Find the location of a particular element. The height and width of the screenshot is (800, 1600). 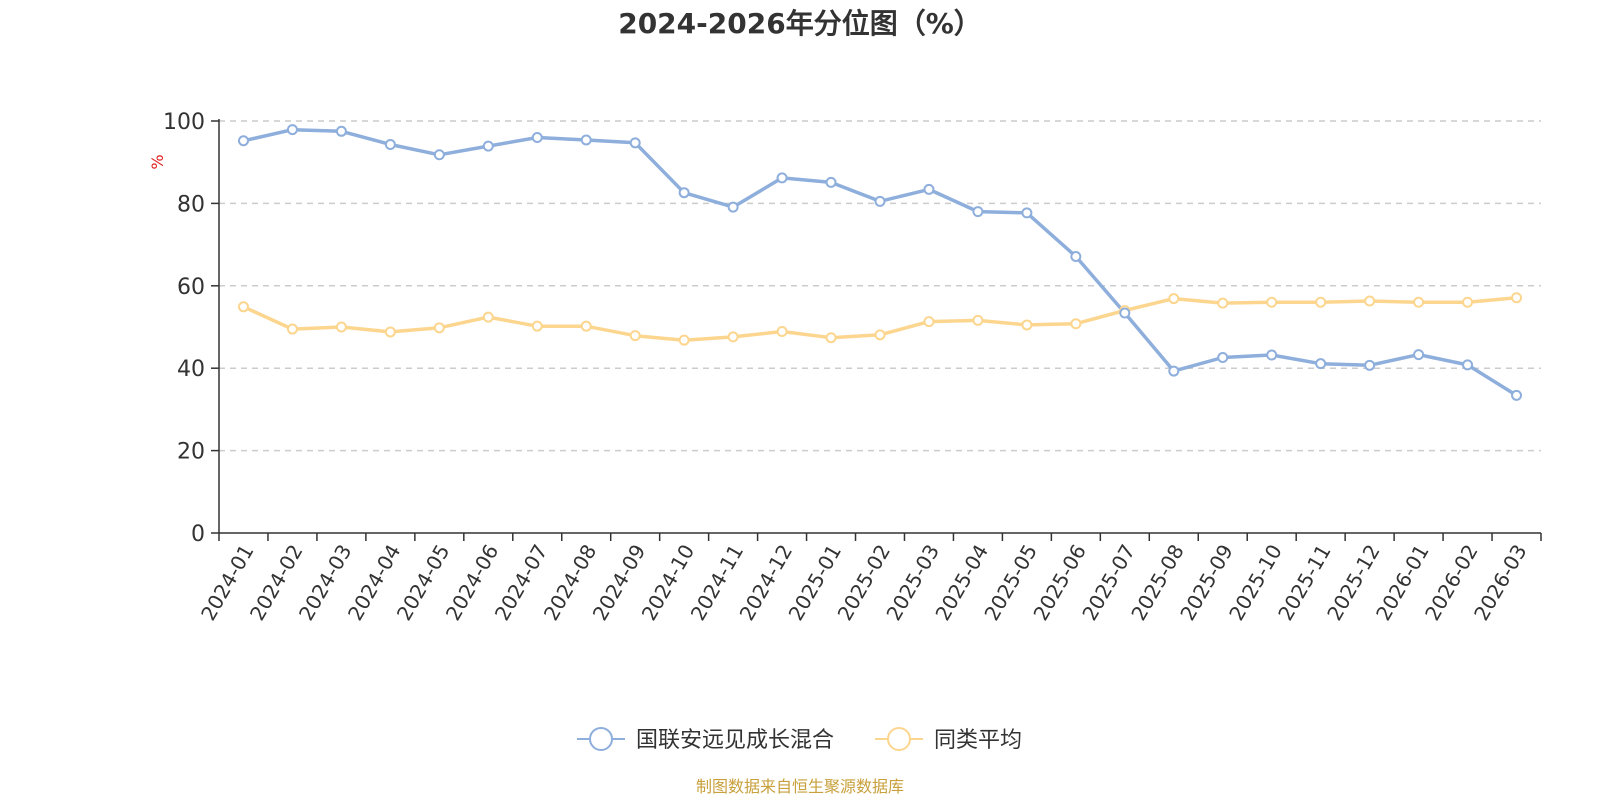

legend-label: 同类平均 is located at coordinates (978, 740).